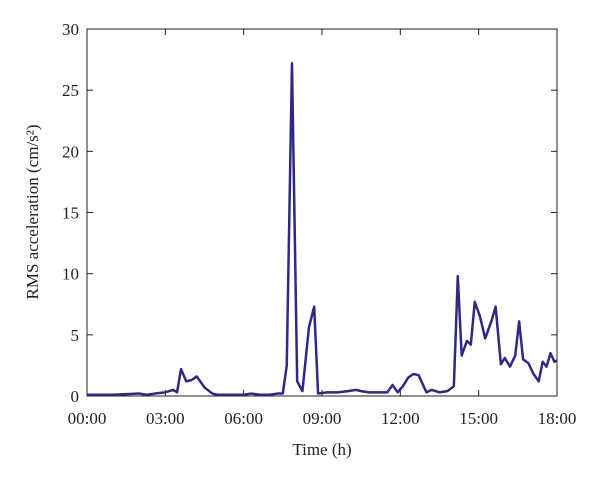 This screenshot has height=482, width=600. What do you see at coordinates (321, 449) in the screenshot?
I see `x-axis-label: Time (h)` at bounding box center [321, 449].